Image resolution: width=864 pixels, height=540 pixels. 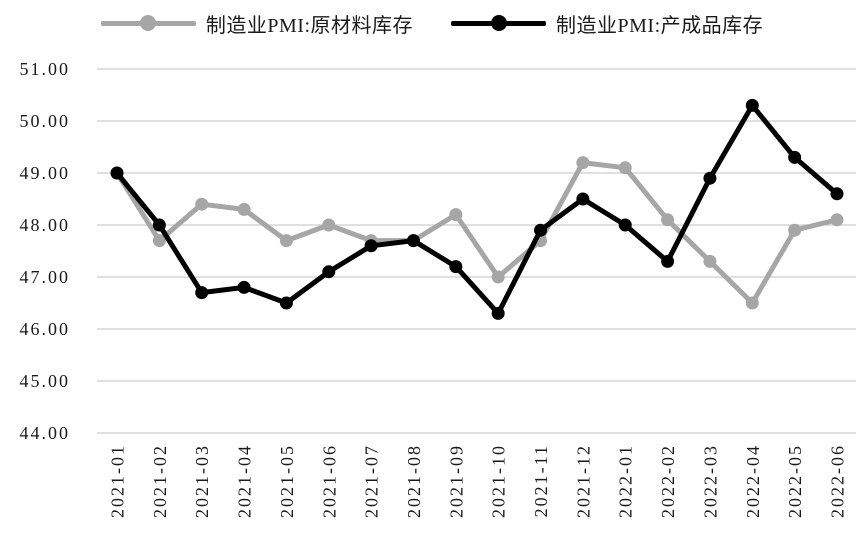 What do you see at coordinates (45, 225) in the screenshot?
I see `y-tick-label: 48.00` at bounding box center [45, 225].